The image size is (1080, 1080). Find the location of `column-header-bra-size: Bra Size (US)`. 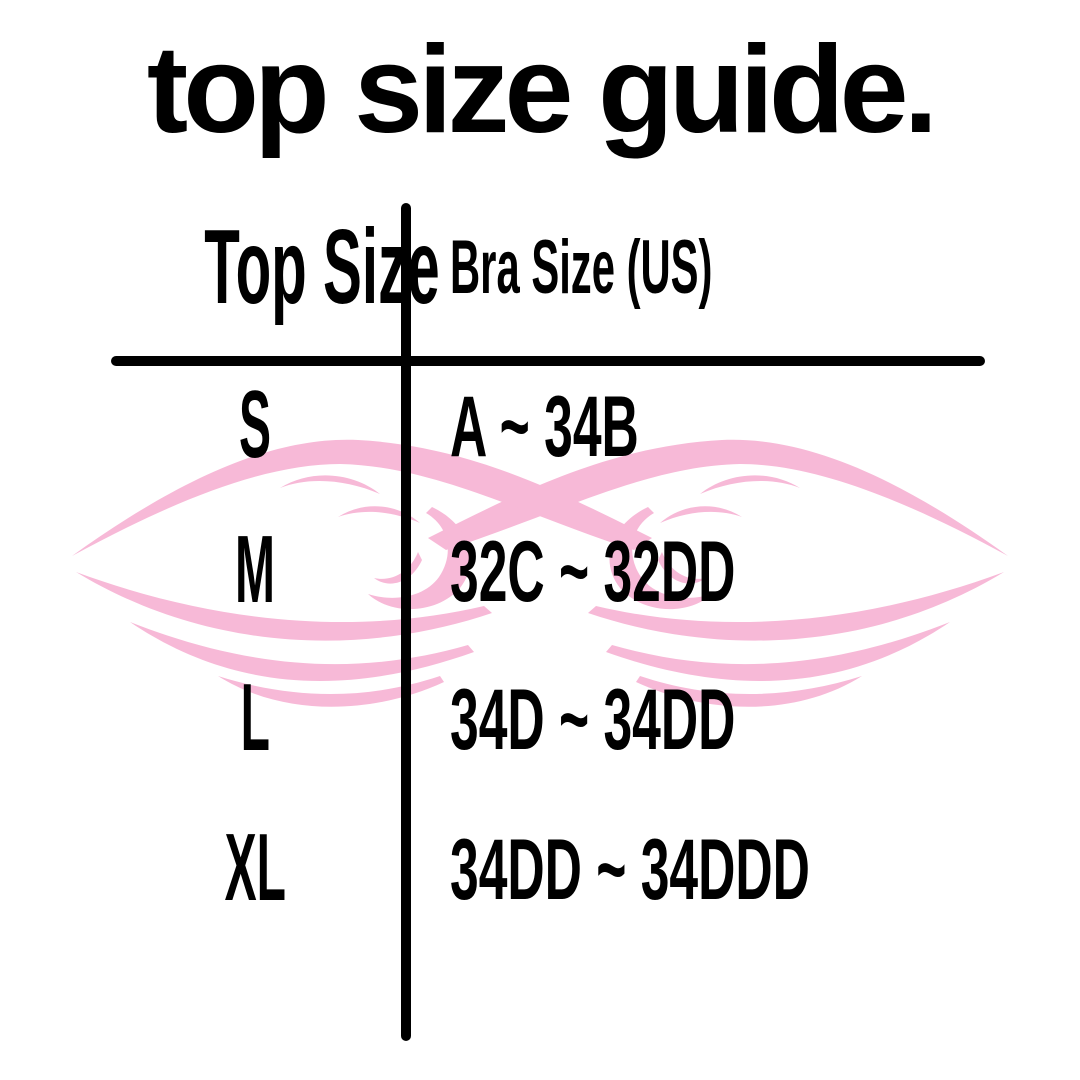

column-header-bra-size: Bra Size (US) is located at coordinates (730, 268).